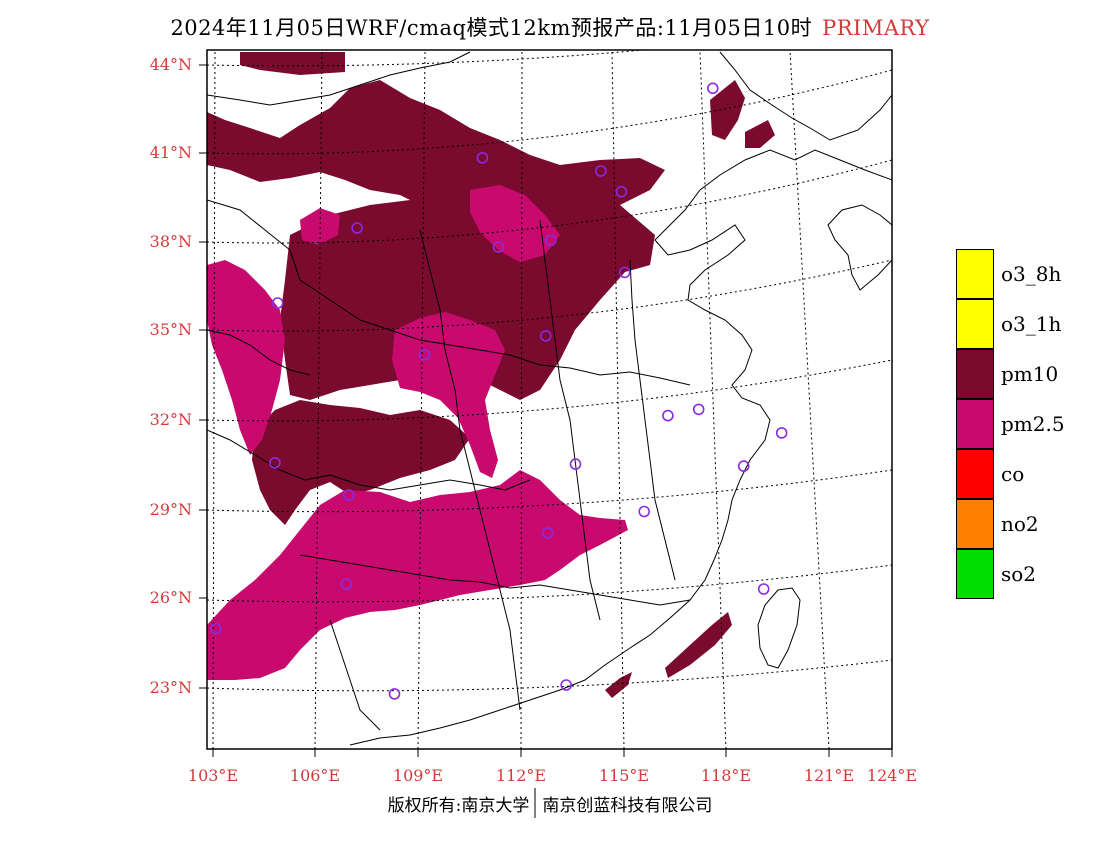 The height and width of the screenshot is (850, 1100). What do you see at coordinates (624, 775) in the screenshot?
I see `lon-label-115: 115°E` at bounding box center [624, 775].